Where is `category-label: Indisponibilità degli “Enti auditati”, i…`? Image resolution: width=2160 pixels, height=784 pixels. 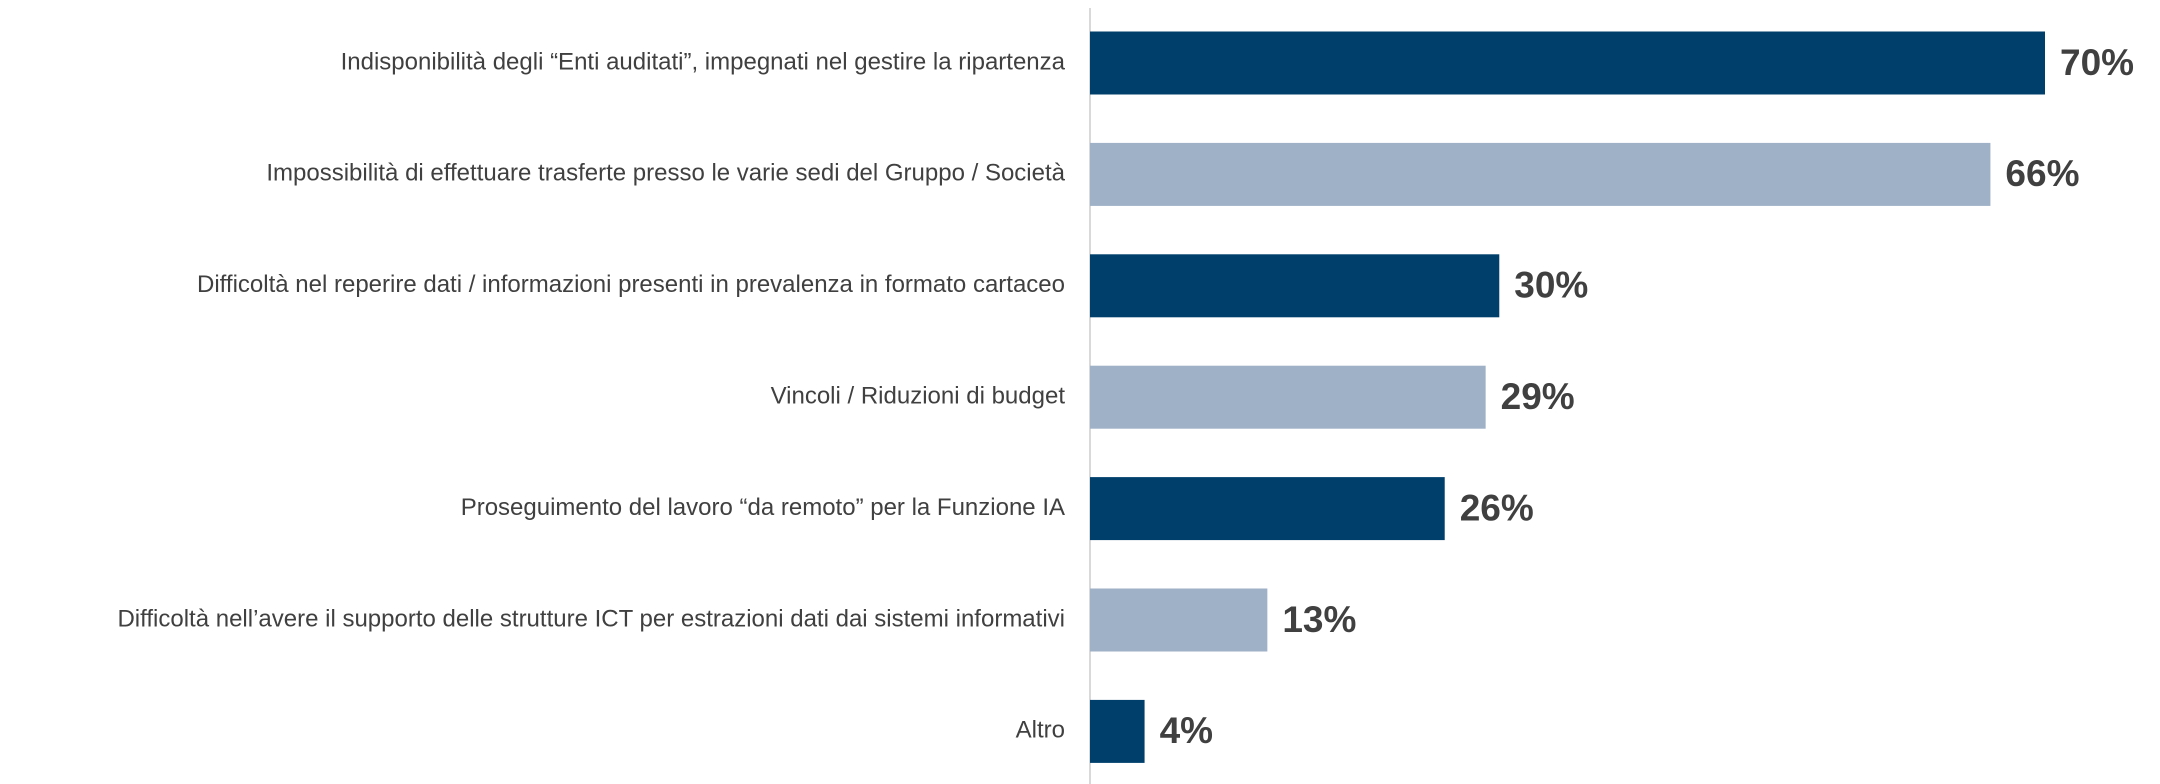 category-label: Indisponibilità degli “Enti auditati”, i… is located at coordinates (703, 61).